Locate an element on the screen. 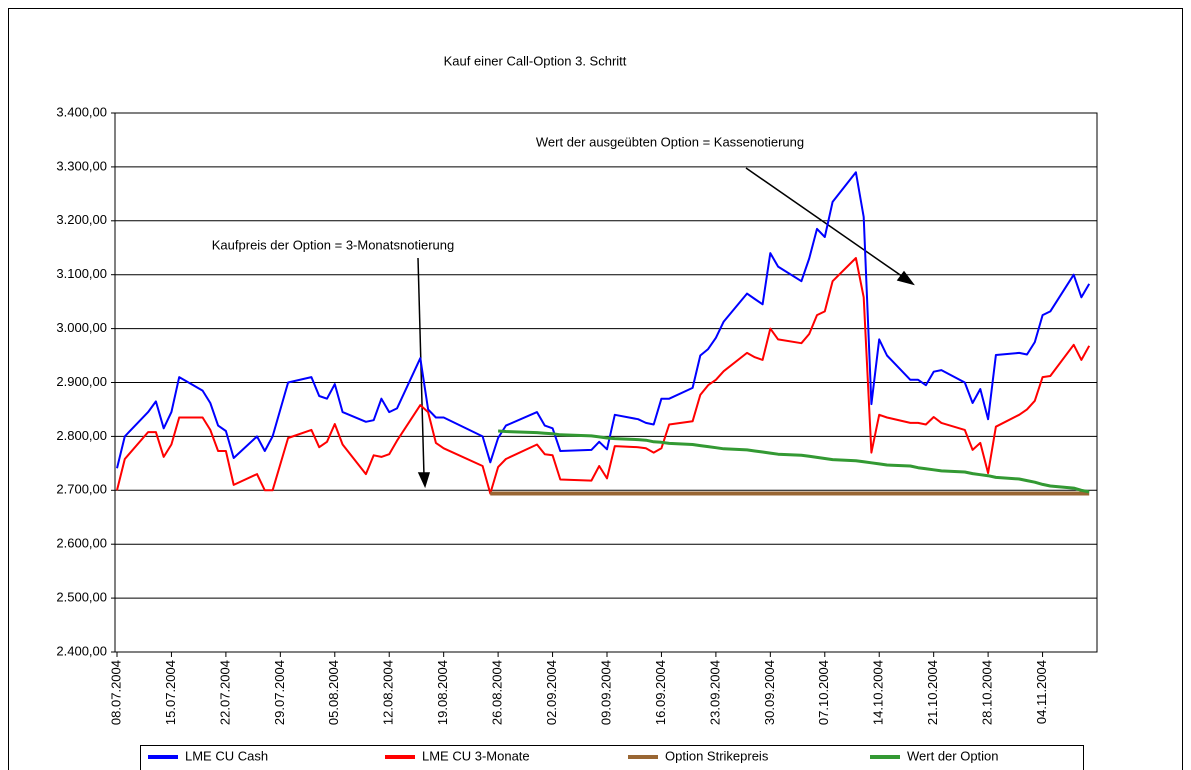 The image size is (1191, 770). y-tick-label: 2.800,00 is located at coordinates (81, 435).